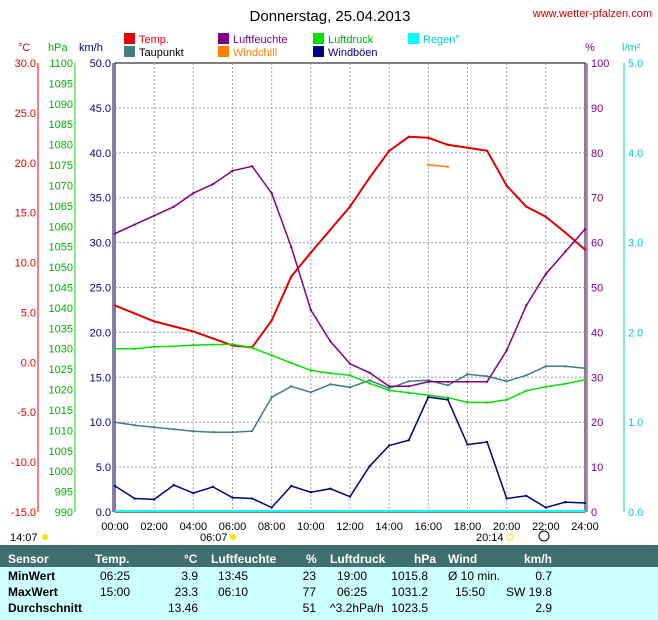  Describe the element at coordinates (413, 38) in the screenshot. I see `legend-swatch-rain` at that location.